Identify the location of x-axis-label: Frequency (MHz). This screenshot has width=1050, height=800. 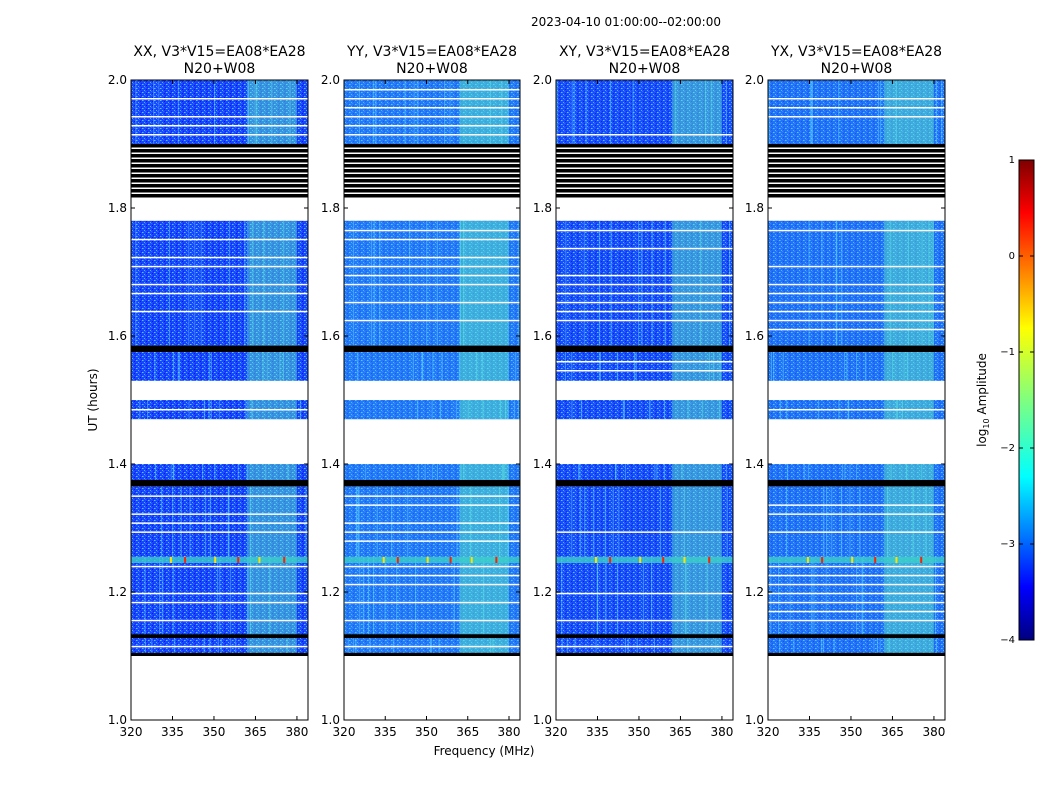
(484, 751).